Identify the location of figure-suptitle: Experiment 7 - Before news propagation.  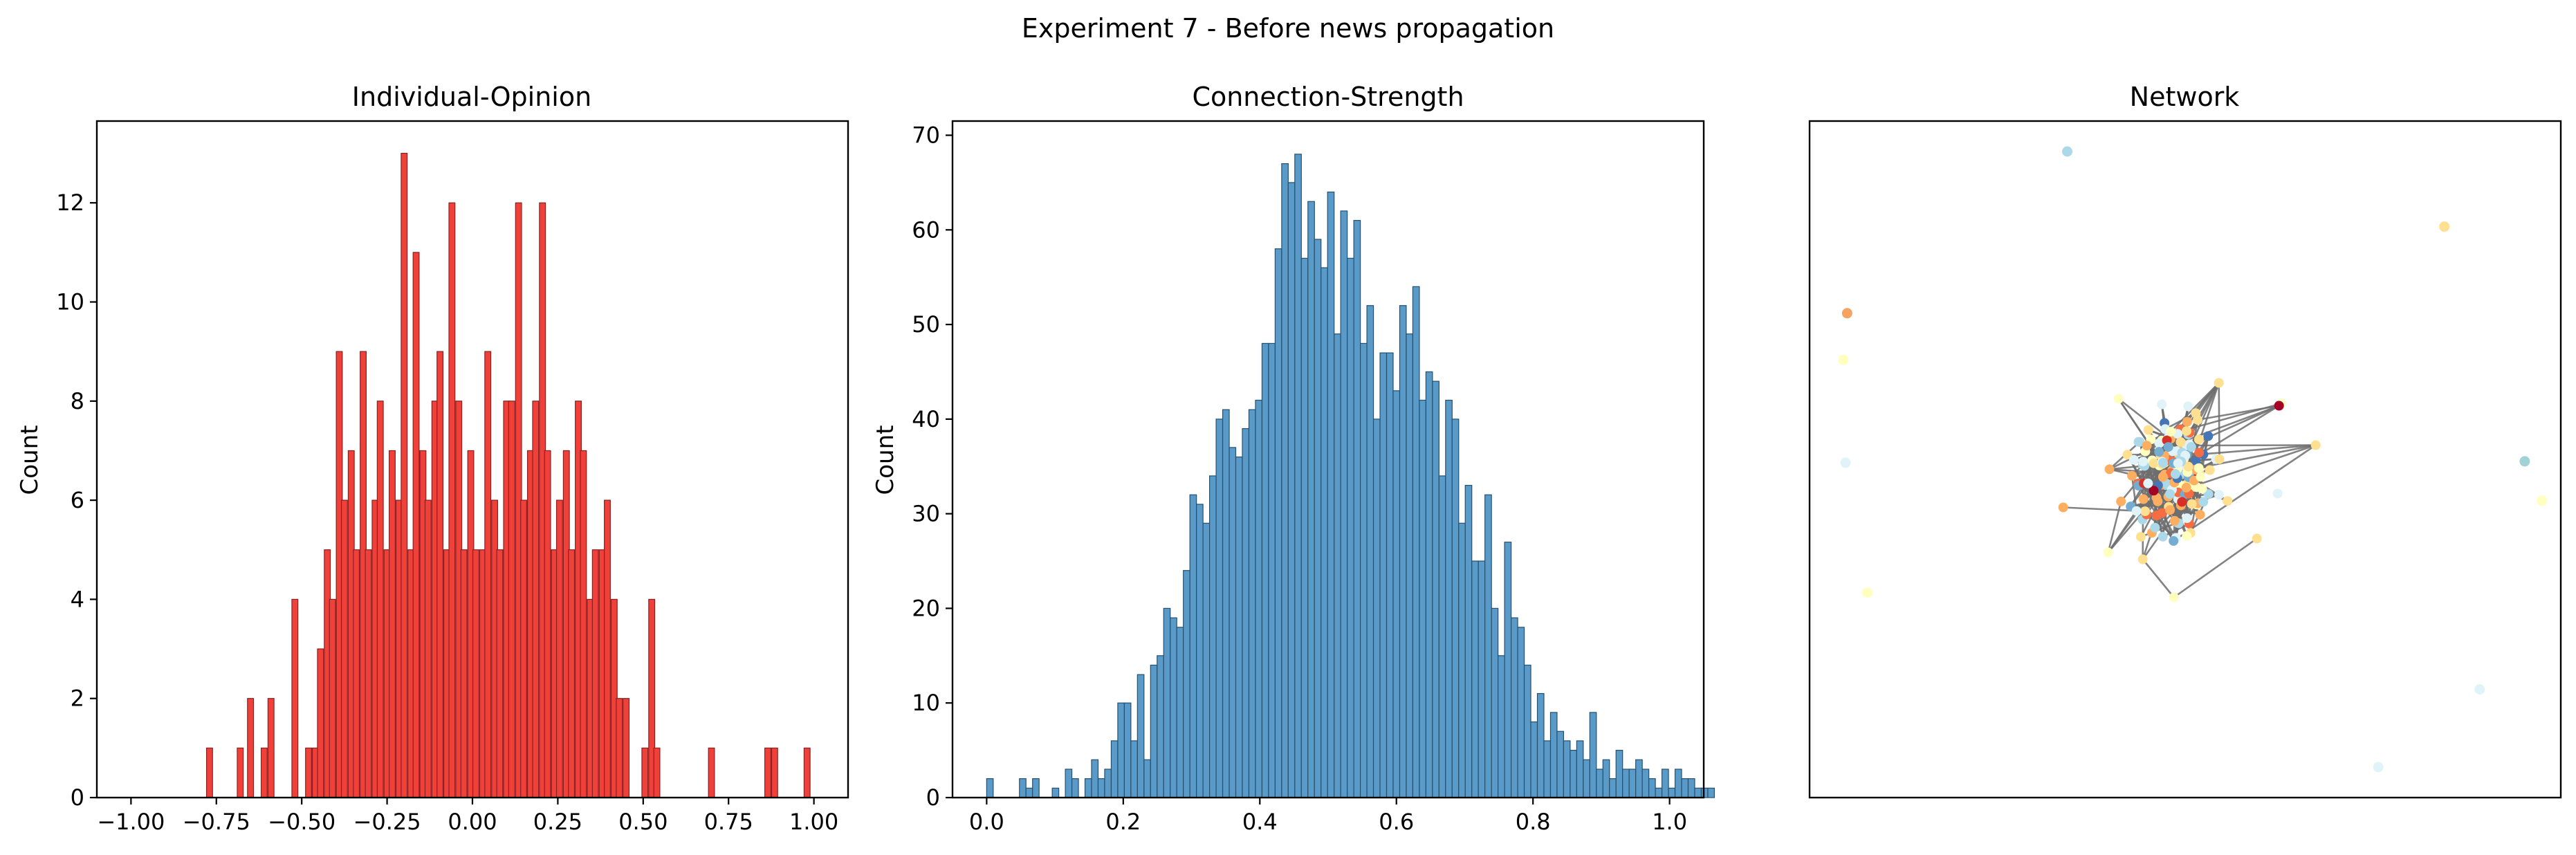
(1288, 29).